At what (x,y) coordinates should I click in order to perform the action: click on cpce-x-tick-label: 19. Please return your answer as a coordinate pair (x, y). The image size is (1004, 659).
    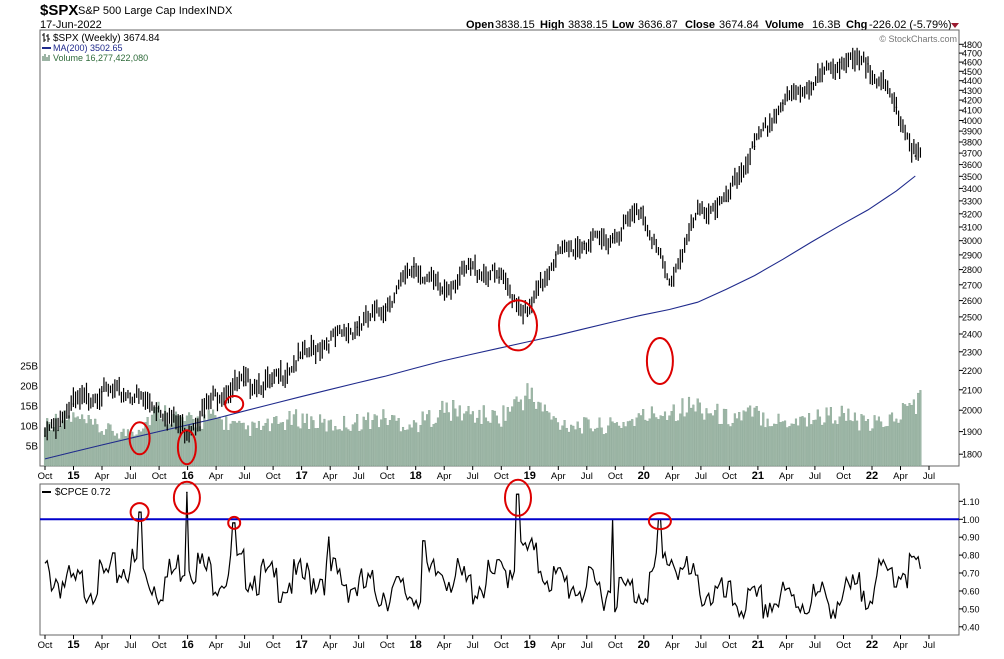
    Looking at the image, I should click on (530, 645).